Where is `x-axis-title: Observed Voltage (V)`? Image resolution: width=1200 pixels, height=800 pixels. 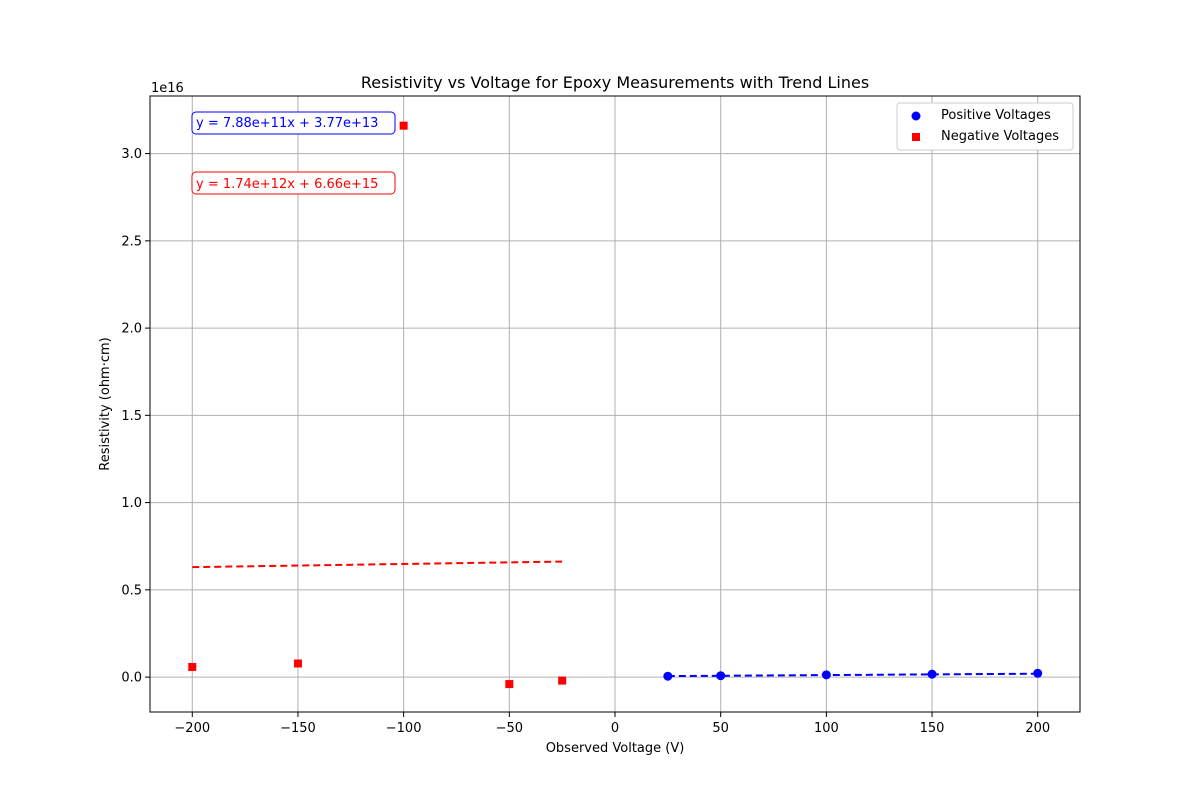
x-axis-title: Observed Voltage (V) is located at coordinates (615, 748).